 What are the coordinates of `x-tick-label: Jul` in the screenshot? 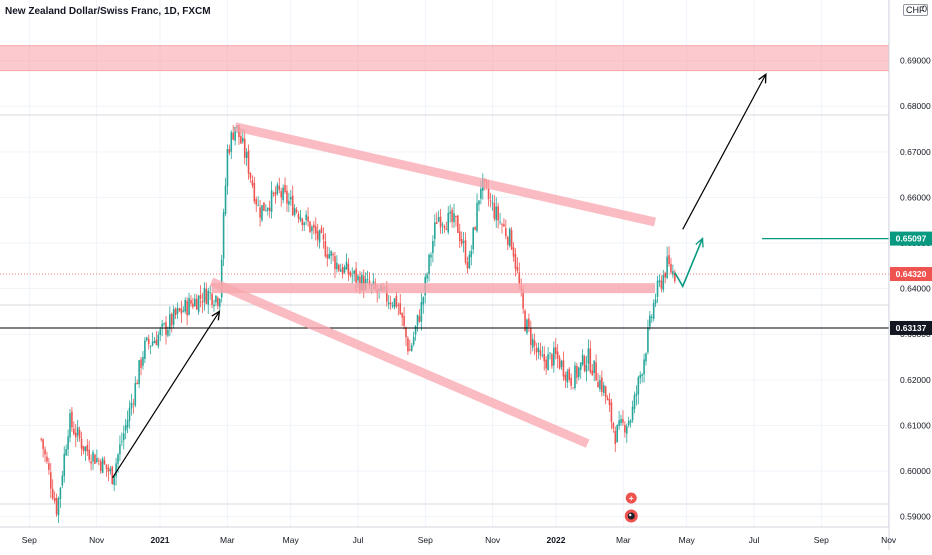 It's located at (754, 540).